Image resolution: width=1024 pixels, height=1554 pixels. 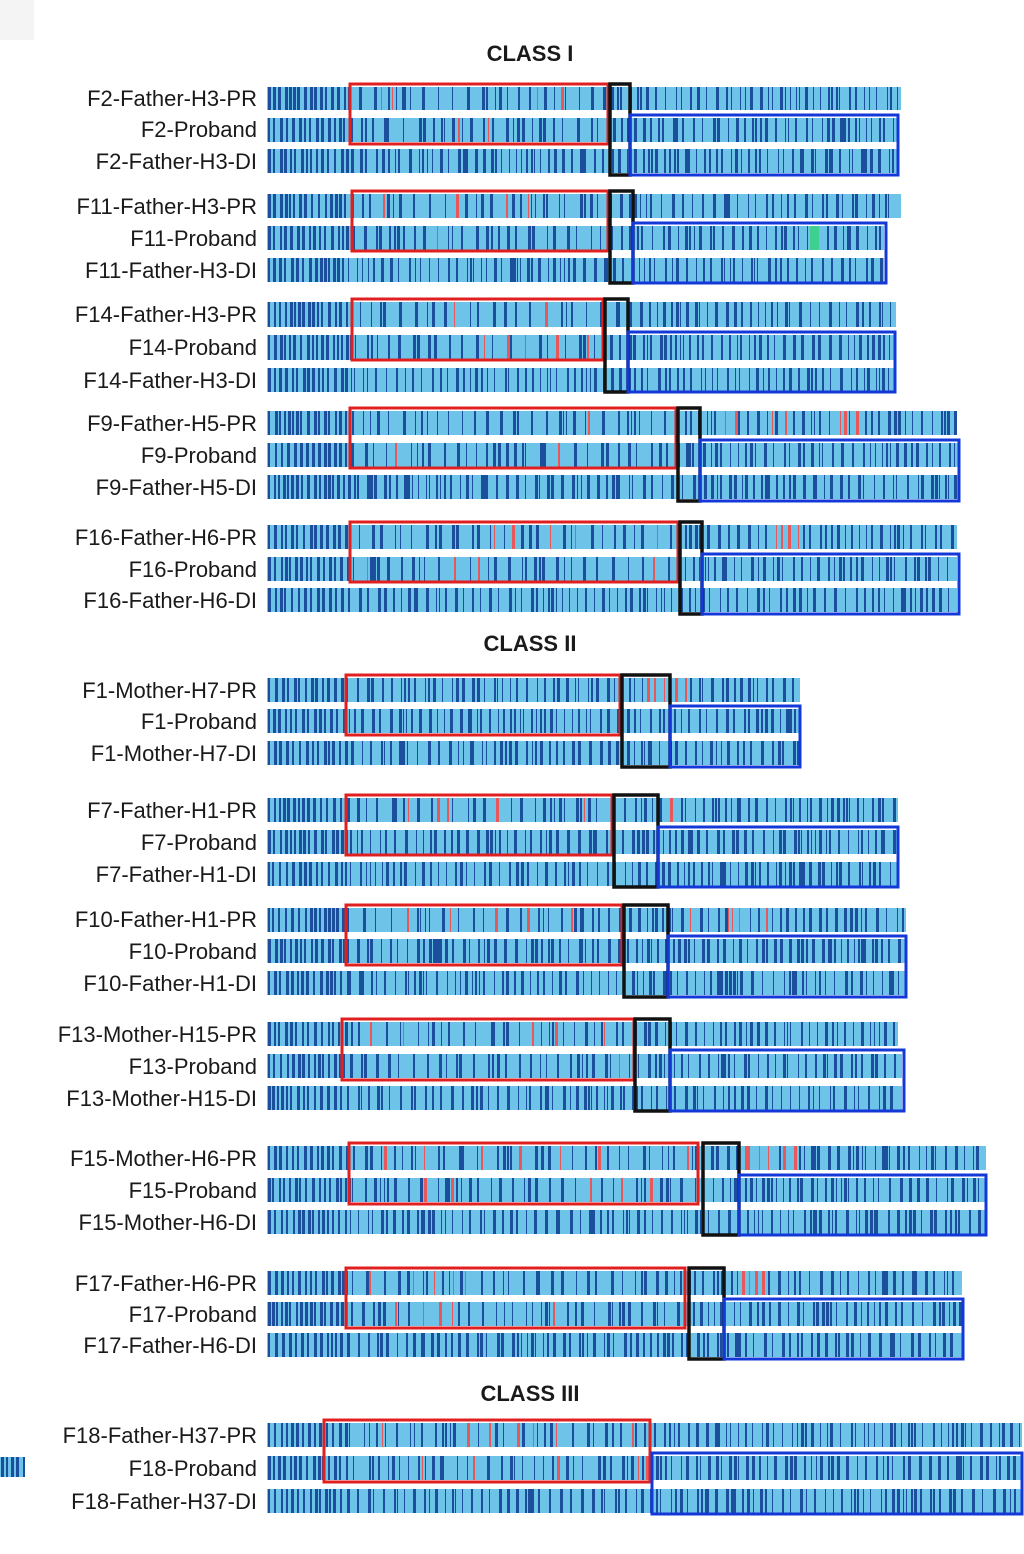 I want to click on row-label: F9-Proband, so click(x=199, y=455).